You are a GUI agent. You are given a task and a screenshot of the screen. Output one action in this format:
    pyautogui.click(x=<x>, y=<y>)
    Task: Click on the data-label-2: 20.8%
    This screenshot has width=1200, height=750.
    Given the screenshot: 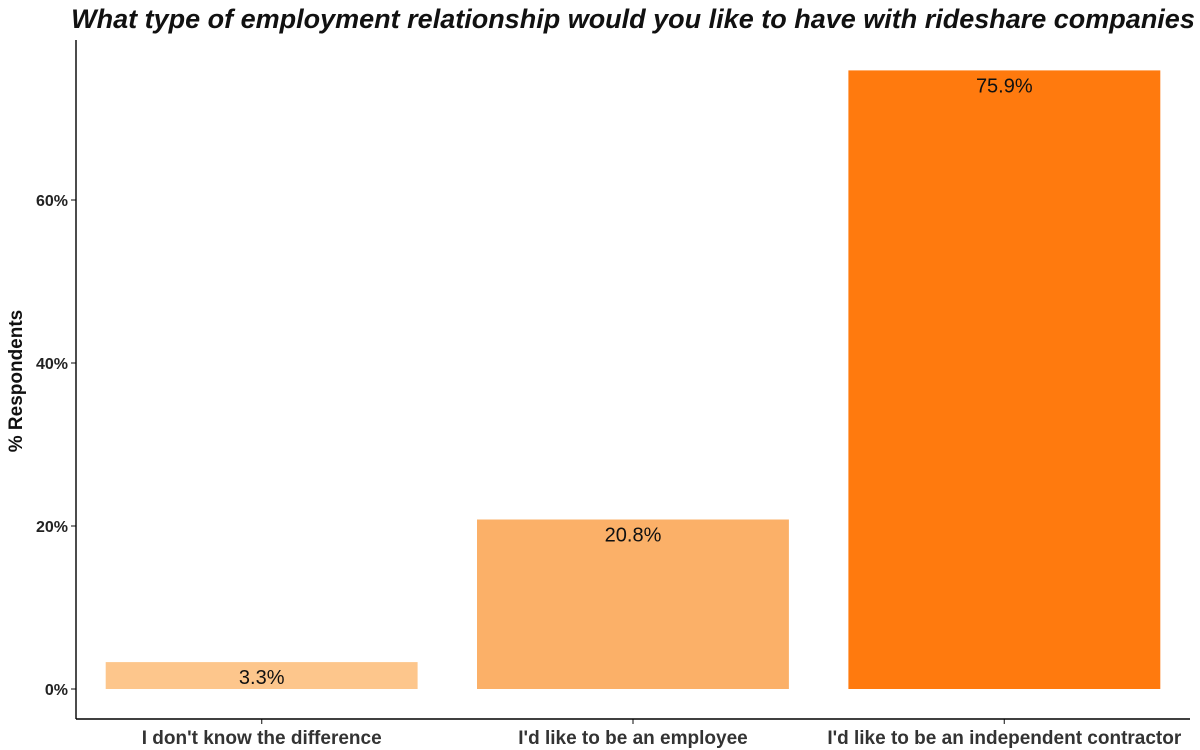 What is the action you would take?
    pyautogui.click(x=633, y=536)
    